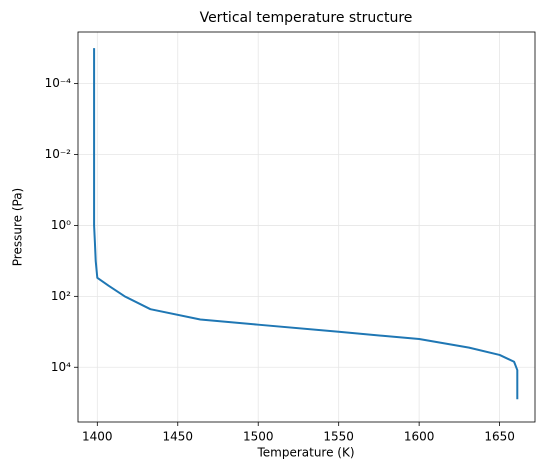 This screenshot has height=474, width=547. Describe the element at coordinates (97, 437) in the screenshot. I see `x-tick-label: 1400` at that location.